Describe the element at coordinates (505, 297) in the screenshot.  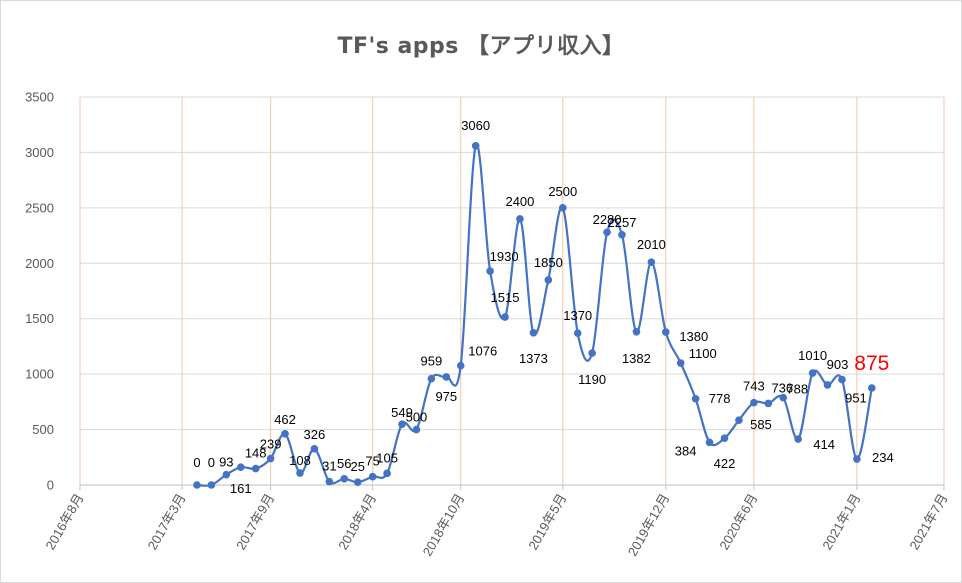
I see `data-label: 1515` at that location.